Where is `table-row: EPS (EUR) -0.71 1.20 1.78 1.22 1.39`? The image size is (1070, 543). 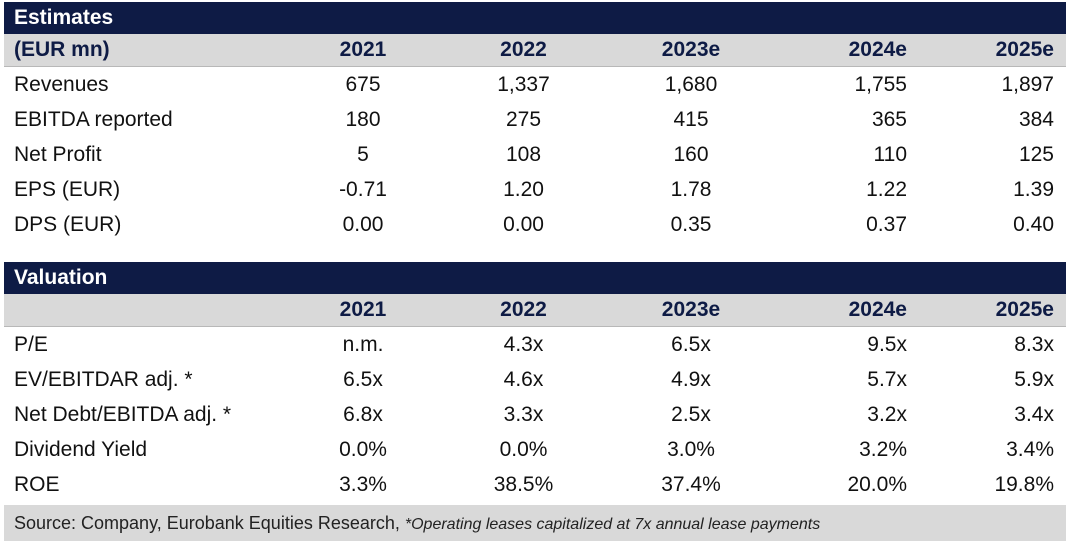 table-row: EPS (EUR) -0.71 1.20 1.78 1.22 1.39 is located at coordinates (535, 189).